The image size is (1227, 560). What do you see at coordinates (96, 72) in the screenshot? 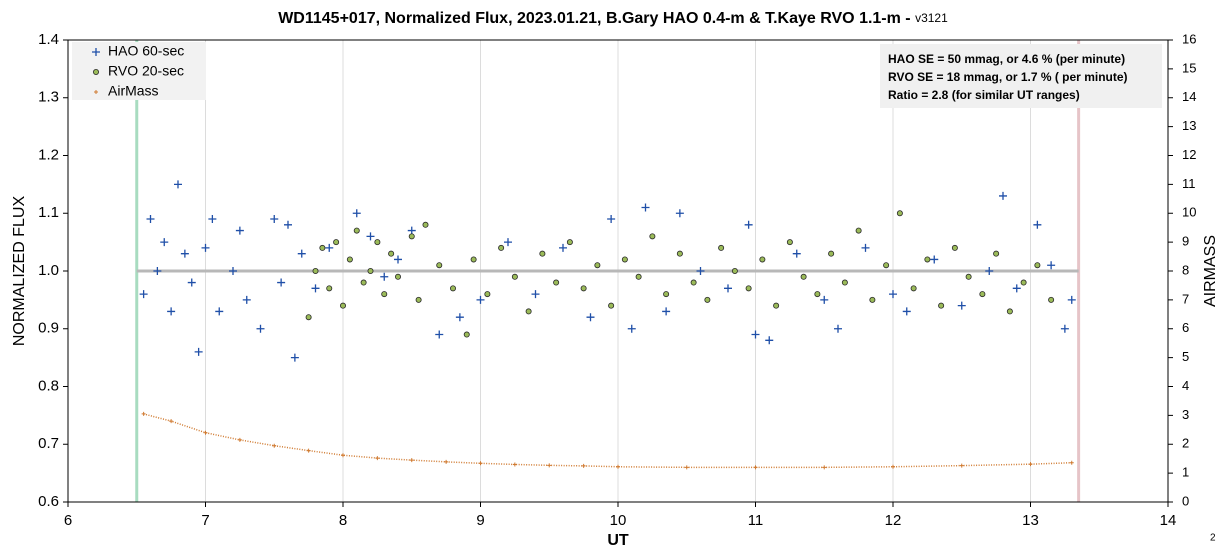
I see `legend-marker` at bounding box center [96, 72].